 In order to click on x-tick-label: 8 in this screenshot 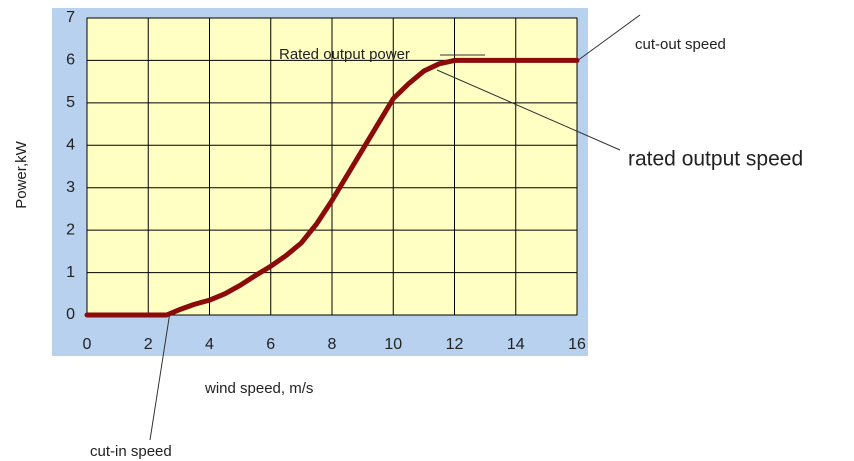, I will do `click(332, 344)`.